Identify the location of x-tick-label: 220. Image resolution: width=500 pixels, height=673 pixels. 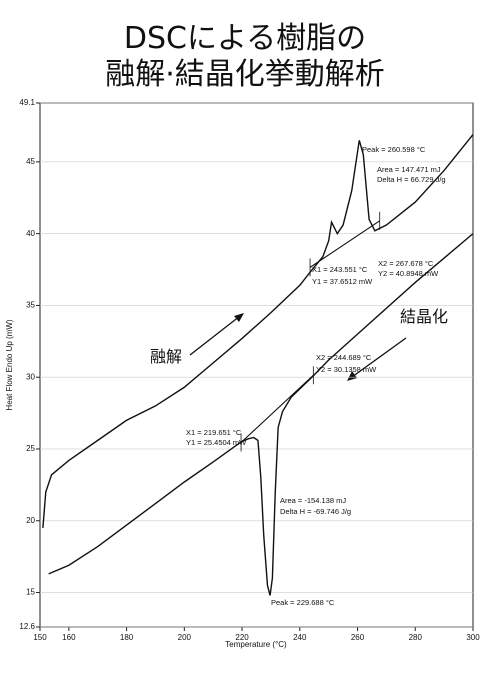
(242, 637).